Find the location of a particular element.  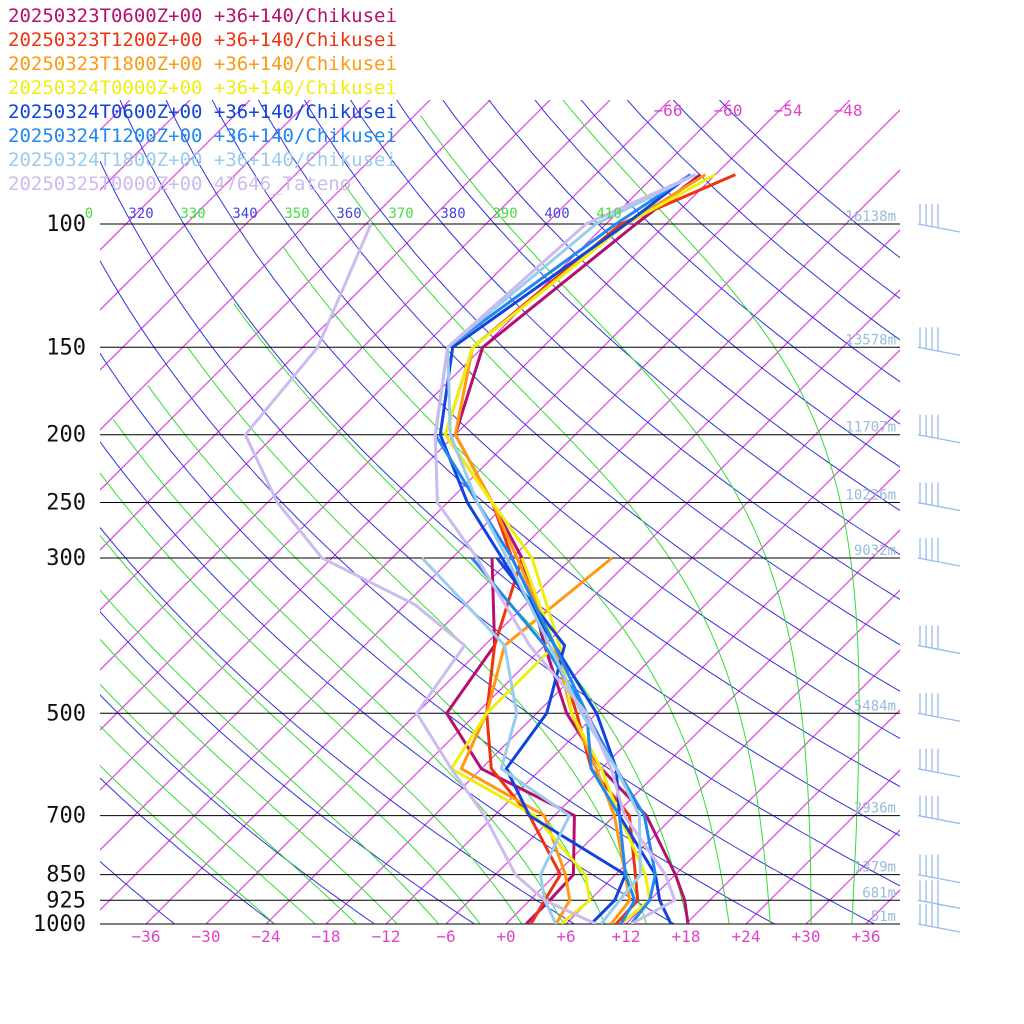

pressure-tick-label: 700 is located at coordinates (66, 816).